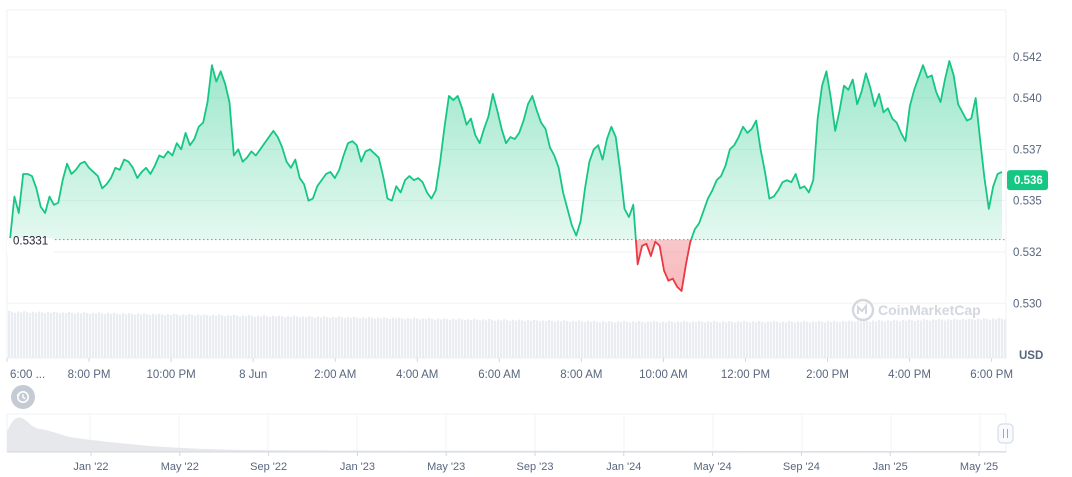 The width and height of the screenshot is (1072, 477). Describe the element at coordinates (180, 467) in the screenshot. I see `navigator-tick-label: May '22` at that location.